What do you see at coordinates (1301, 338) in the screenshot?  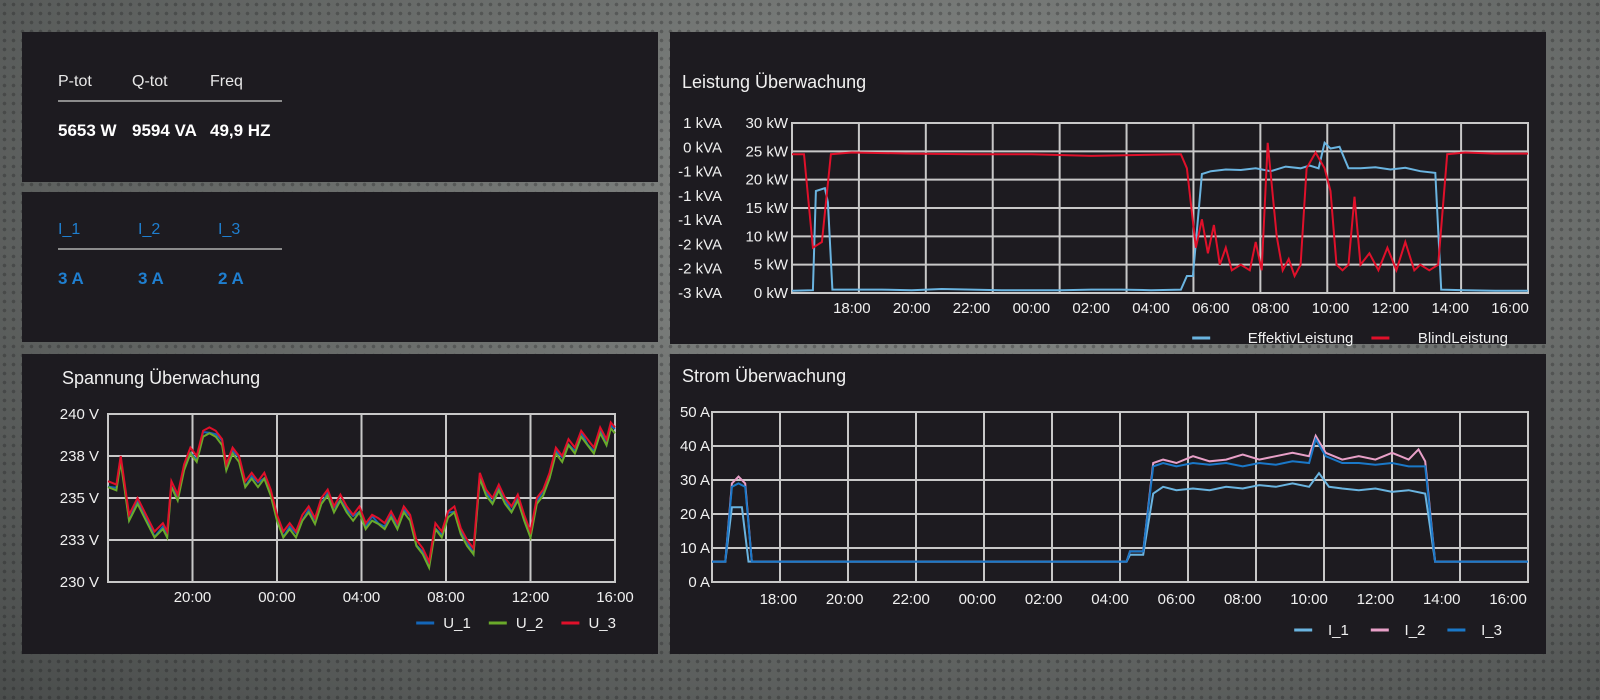 I see `leistung-legend-label: EffektivLeistung` at bounding box center [1301, 338].